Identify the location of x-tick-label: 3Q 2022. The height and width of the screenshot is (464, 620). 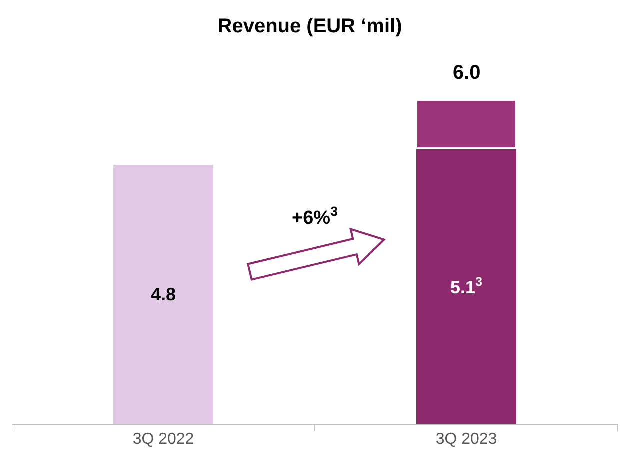
(163, 439).